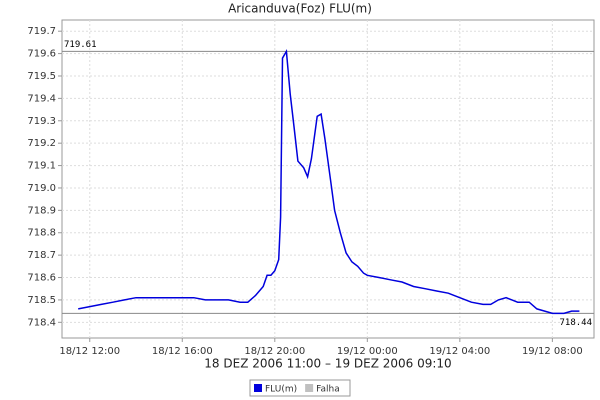  I want to click on y-tick-label: 718.9, so click(41, 210).